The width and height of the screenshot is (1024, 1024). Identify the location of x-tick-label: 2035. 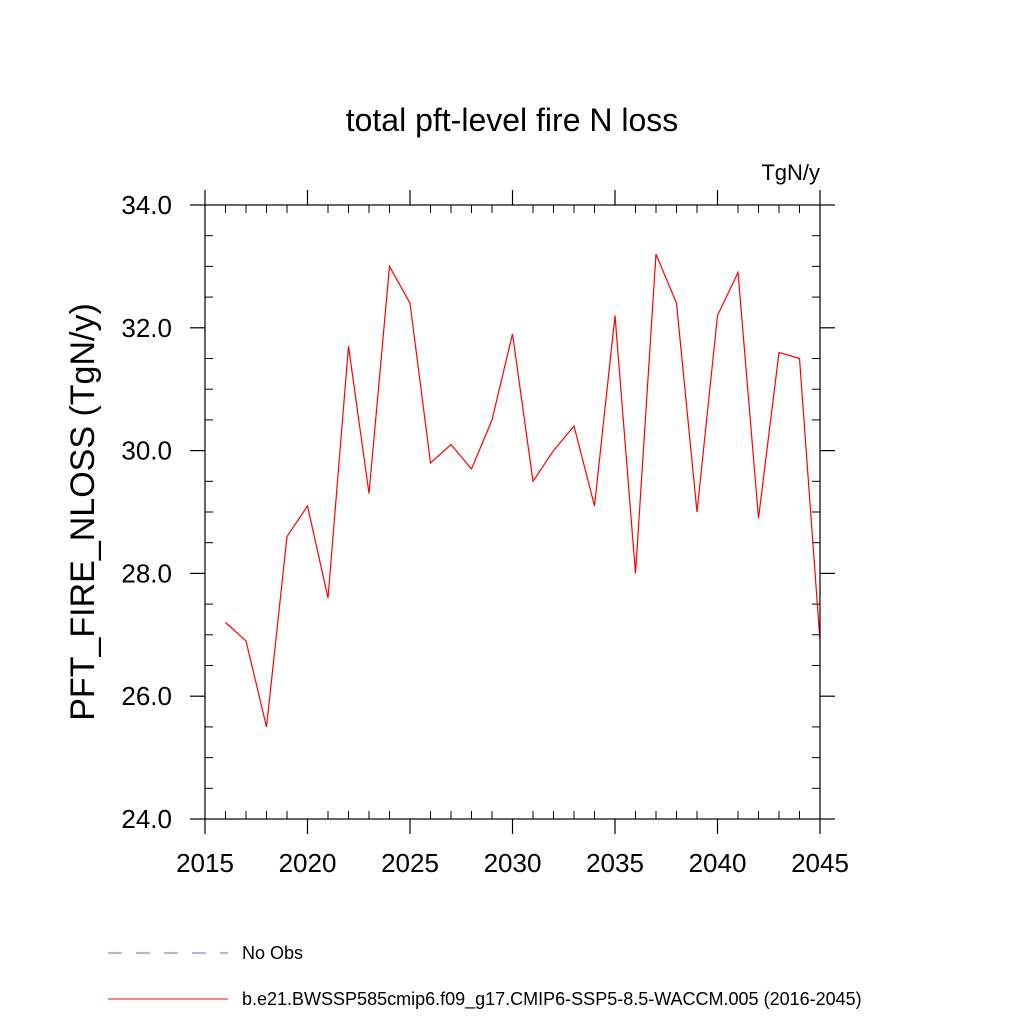
(615, 863).